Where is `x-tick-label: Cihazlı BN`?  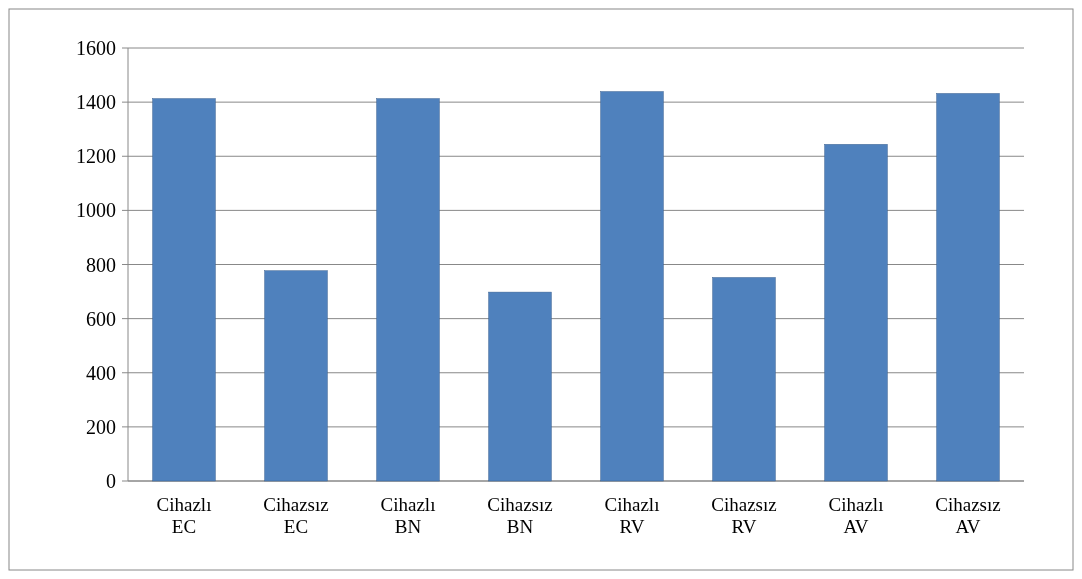 x-tick-label: Cihazlı BN is located at coordinates (408, 515).